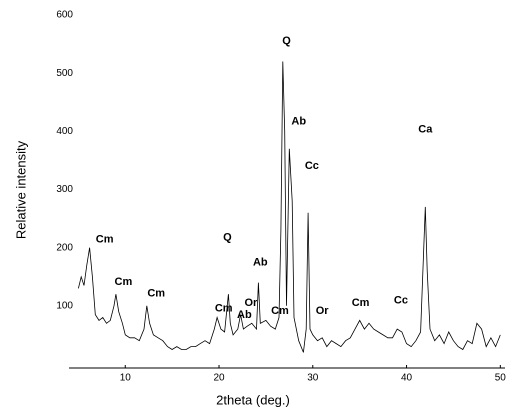  I want to click on annotation: Ca, so click(425, 129).